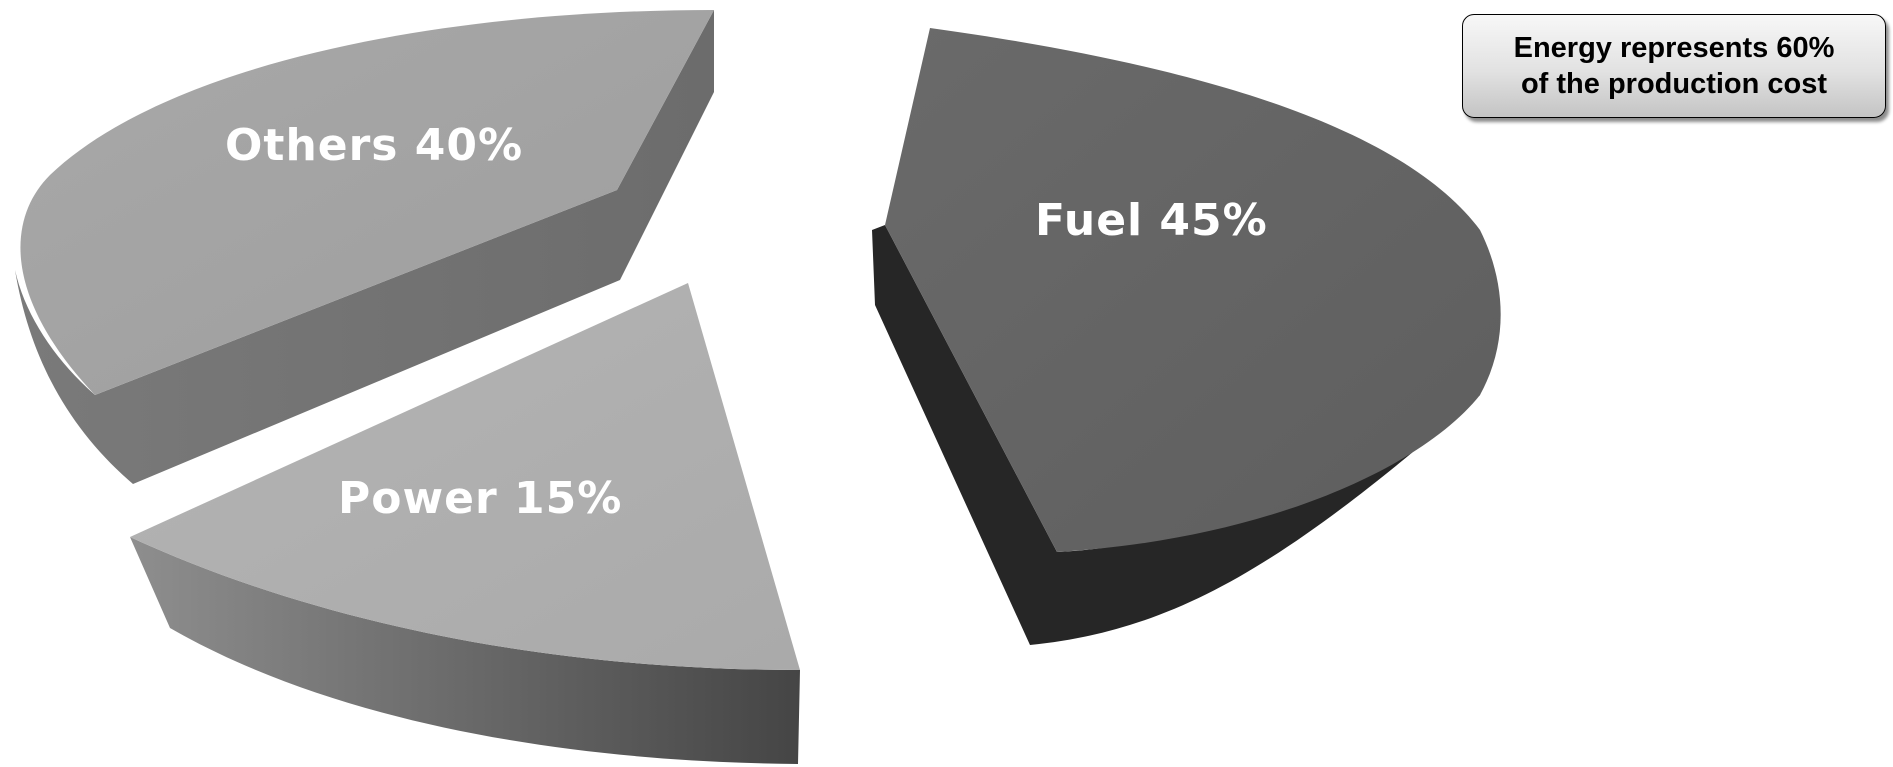  Describe the element at coordinates (465, 650) in the screenshot. I see `slice-power-side` at that location.